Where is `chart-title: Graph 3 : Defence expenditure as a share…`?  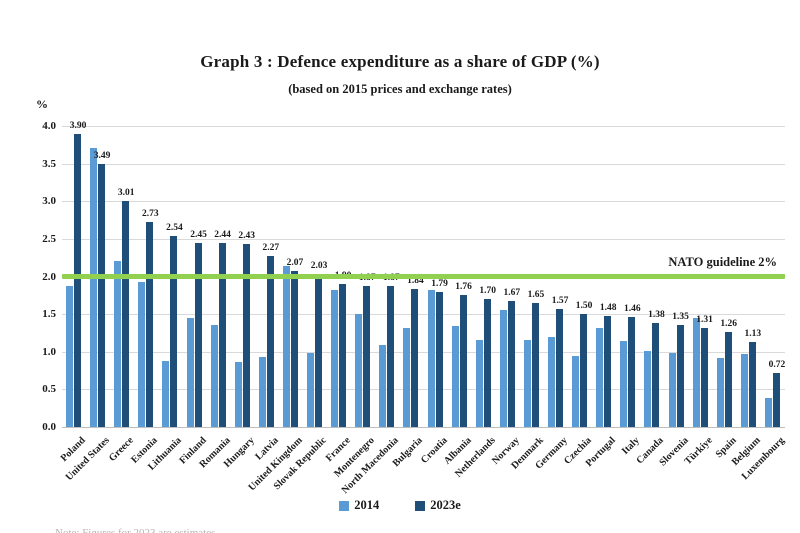 chart-title: Graph 3 : Defence expenditure as a share… is located at coordinates (400, 61).